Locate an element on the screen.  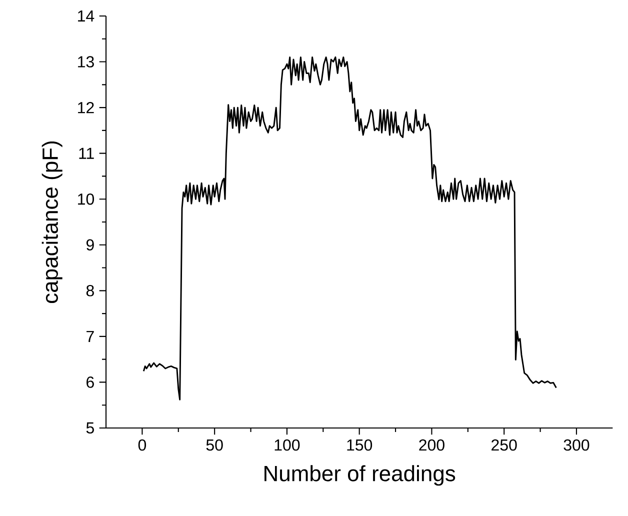
x-axis-title: Number of readings is located at coordinates (360, 475).